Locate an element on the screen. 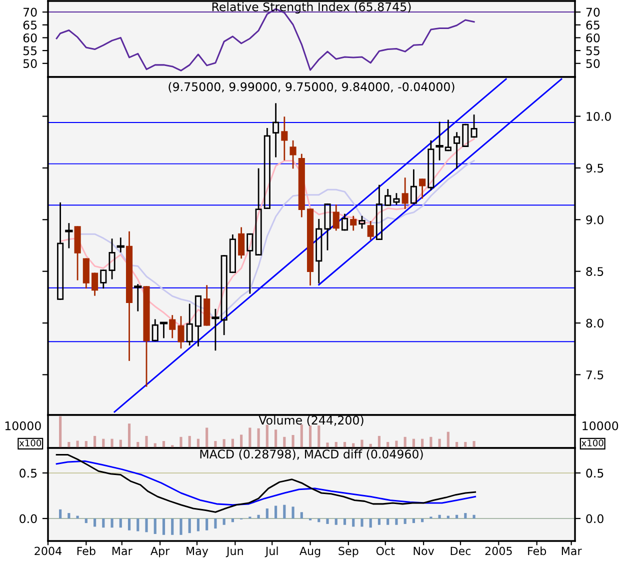 Image resolution: width=627 pixels, height=562 pixels. y-tick-label: 8.5 is located at coordinates (595, 271).